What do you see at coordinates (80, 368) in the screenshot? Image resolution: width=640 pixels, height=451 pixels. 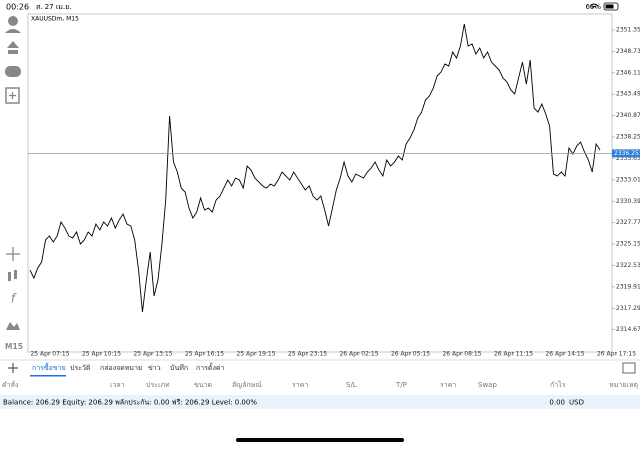 I see `tab: ประวัติ` at bounding box center [80, 368].